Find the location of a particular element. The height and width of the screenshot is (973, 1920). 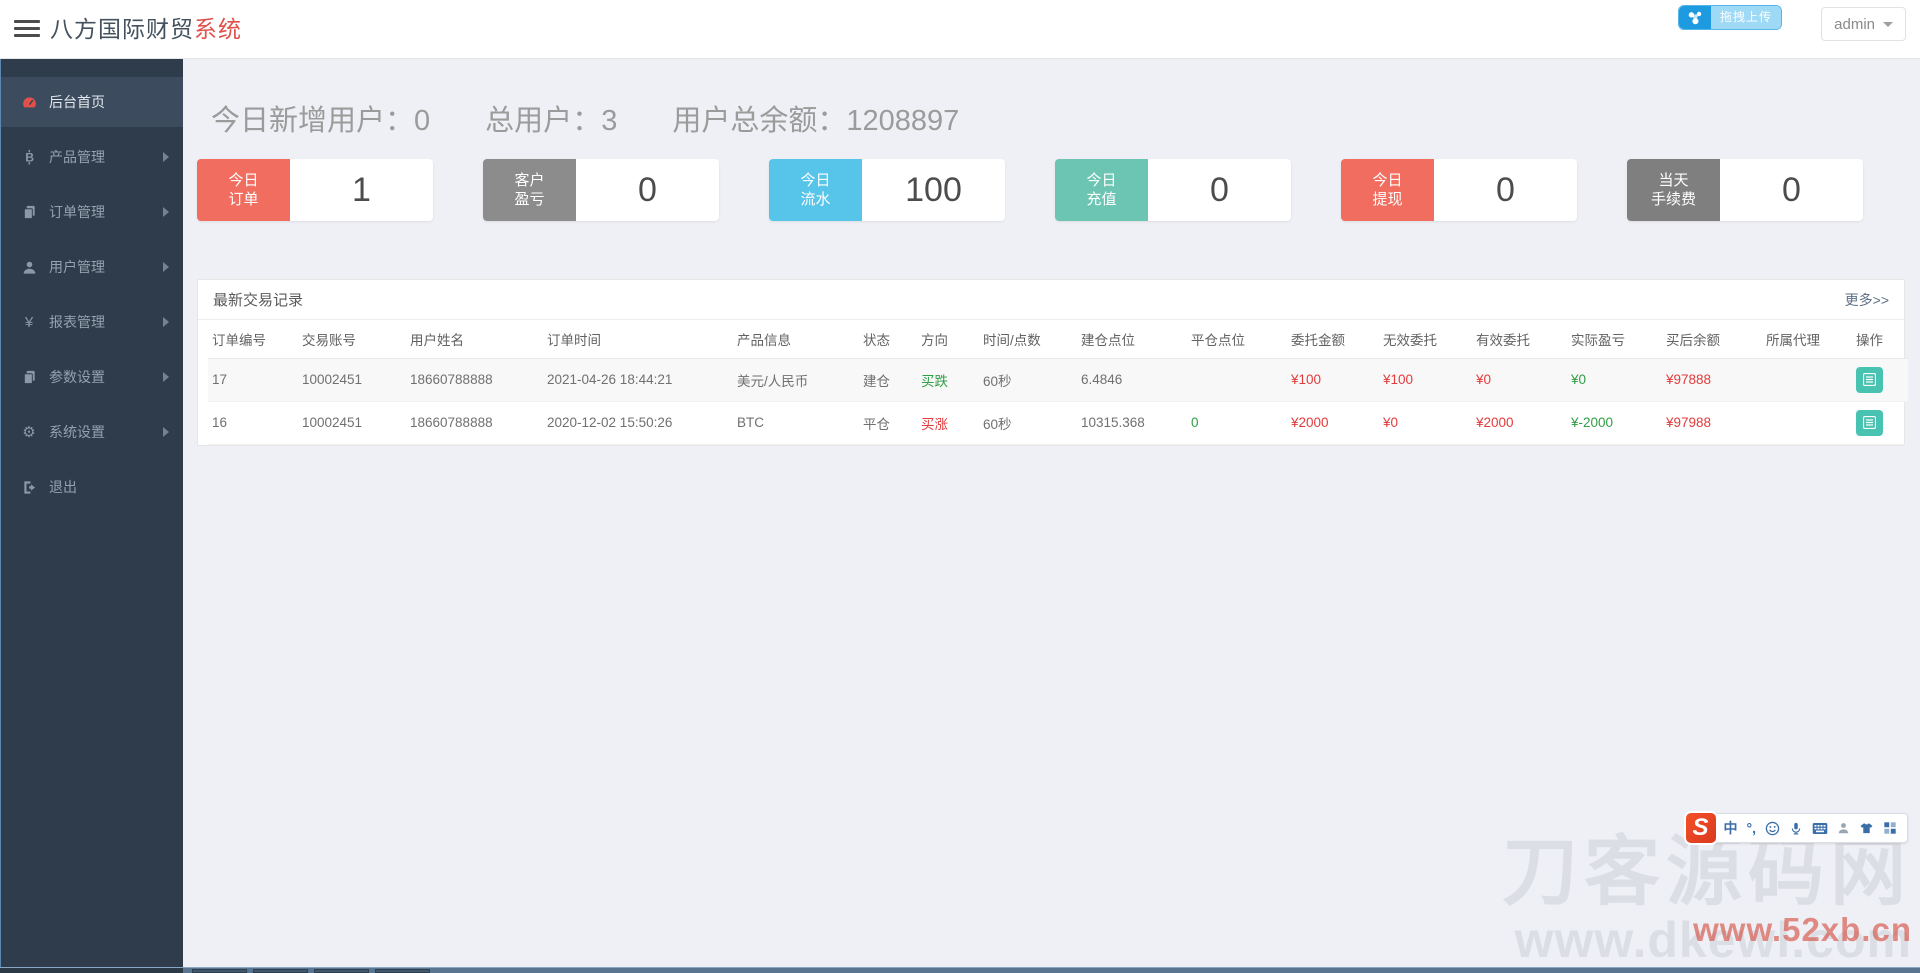

hamburger-menu-icon is located at coordinates (27, 29).